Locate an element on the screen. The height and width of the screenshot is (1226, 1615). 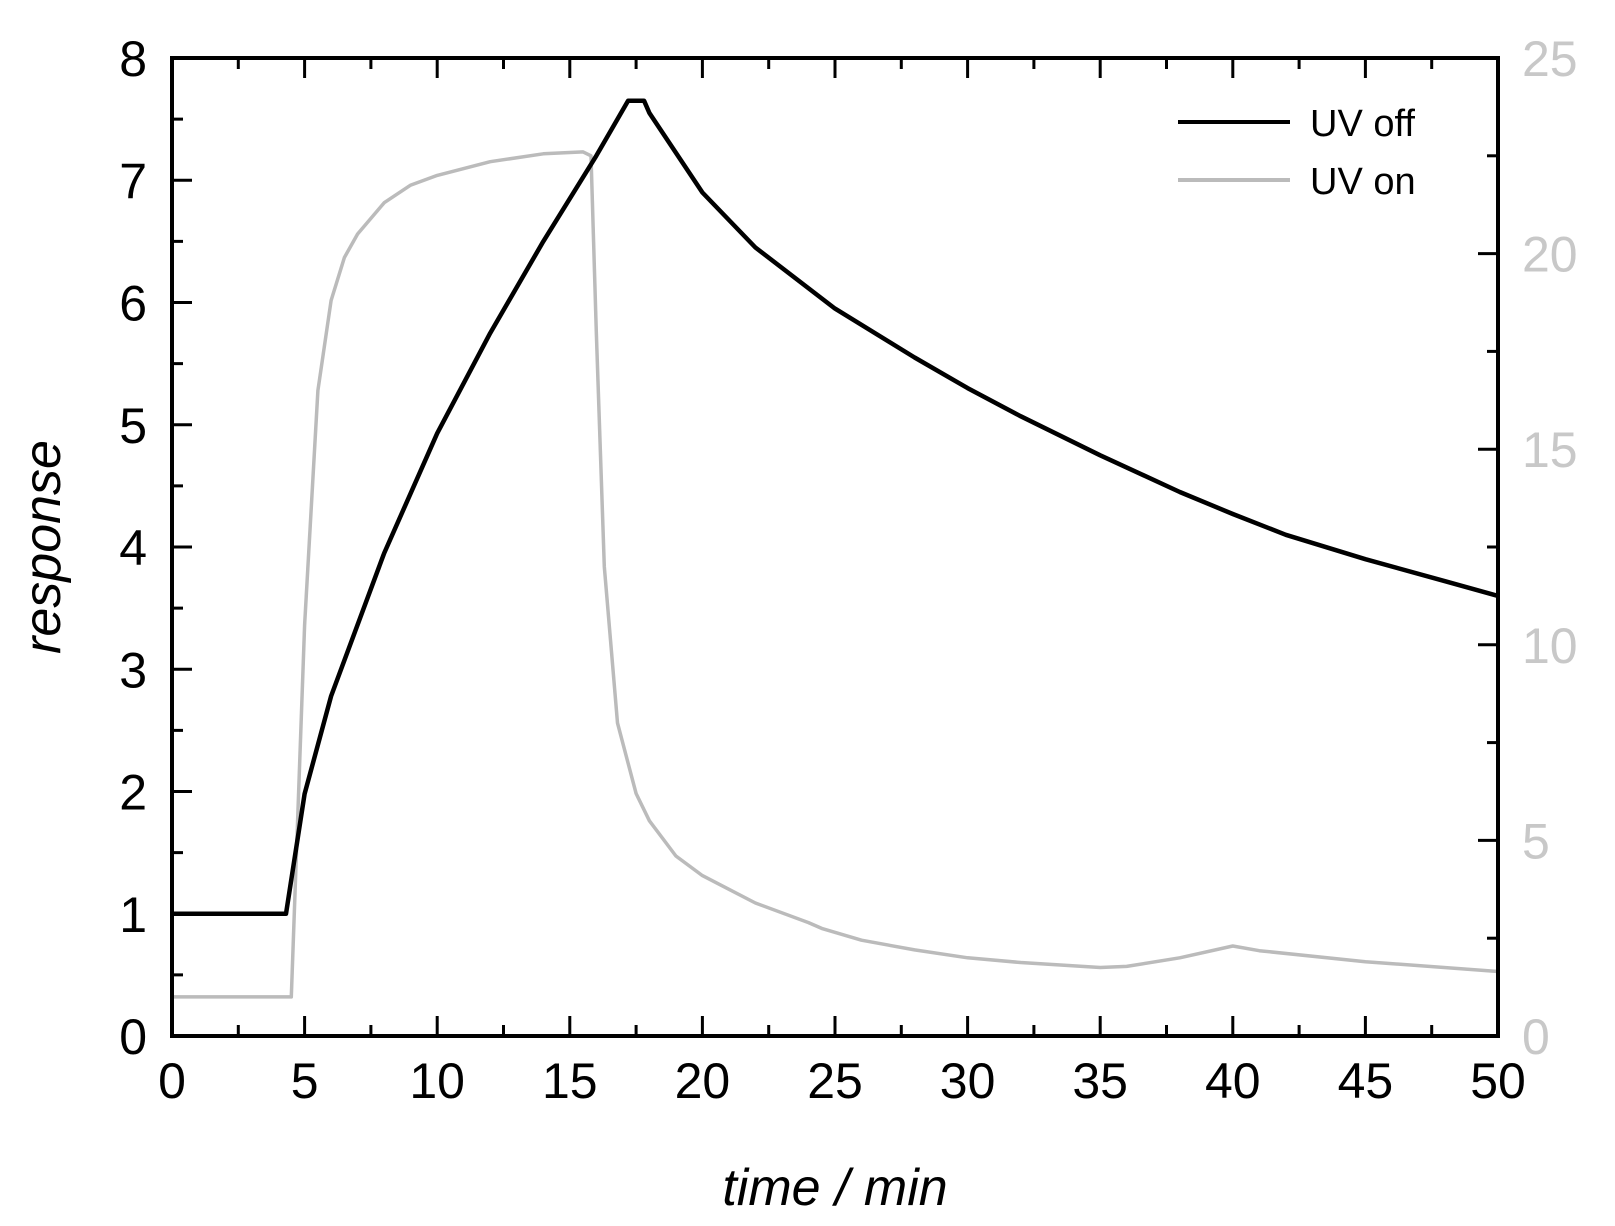
x-tick-label: 20 is located at coordinates (703, 1081).